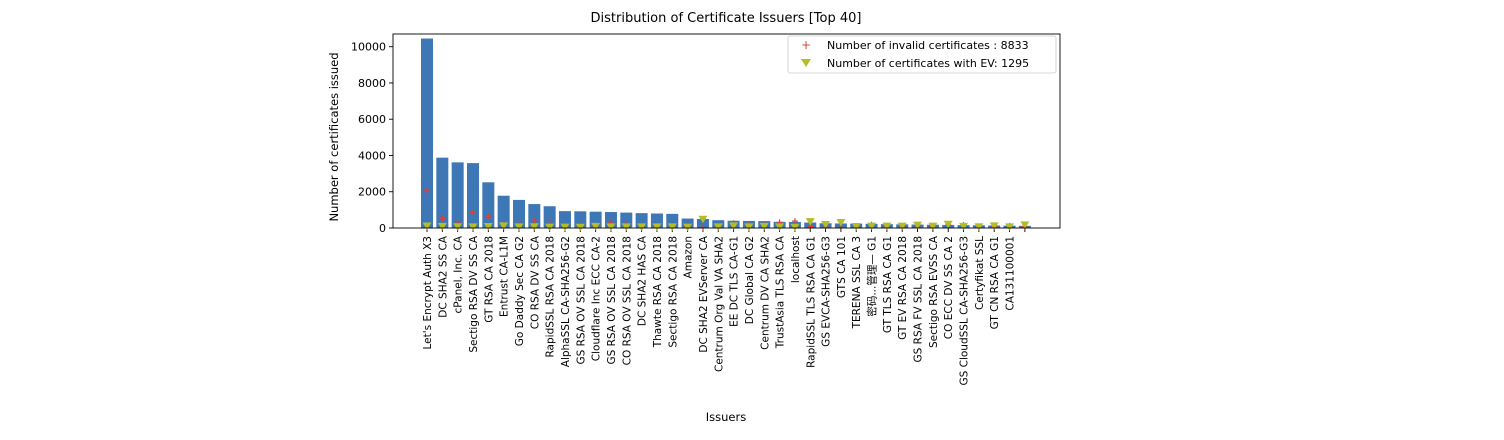  What do you see at coordinates (474, 293) in the screenshot?
I see `x-tick-label: Sectigo RSA DV SS CA` at bounding box center [474, 293].